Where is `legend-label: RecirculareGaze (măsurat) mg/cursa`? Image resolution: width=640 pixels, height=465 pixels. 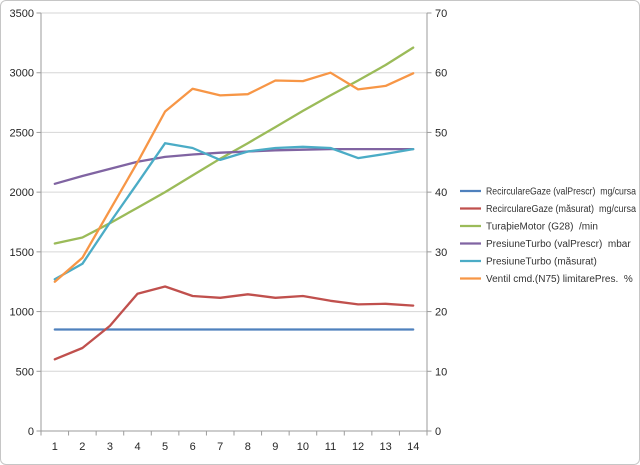
legend-label: RecirculareGaze (măsurat) mg/cursa is located at coordinates (561, 209).